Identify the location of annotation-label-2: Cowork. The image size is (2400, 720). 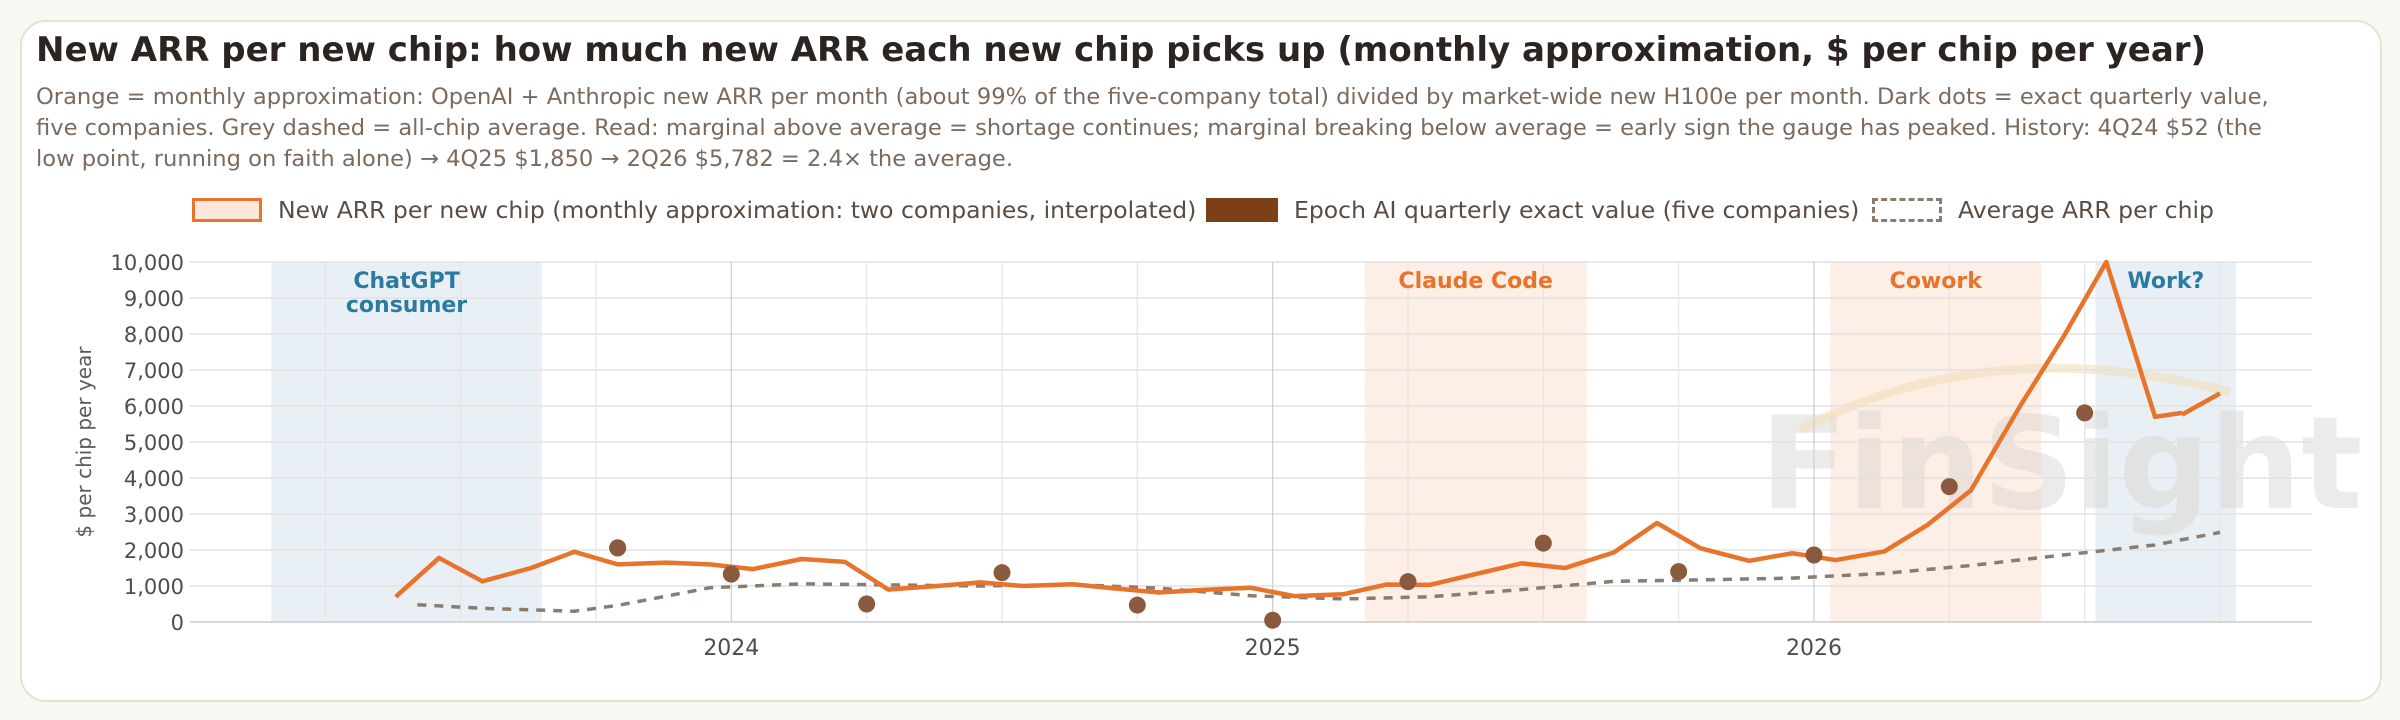
(1937, 281).